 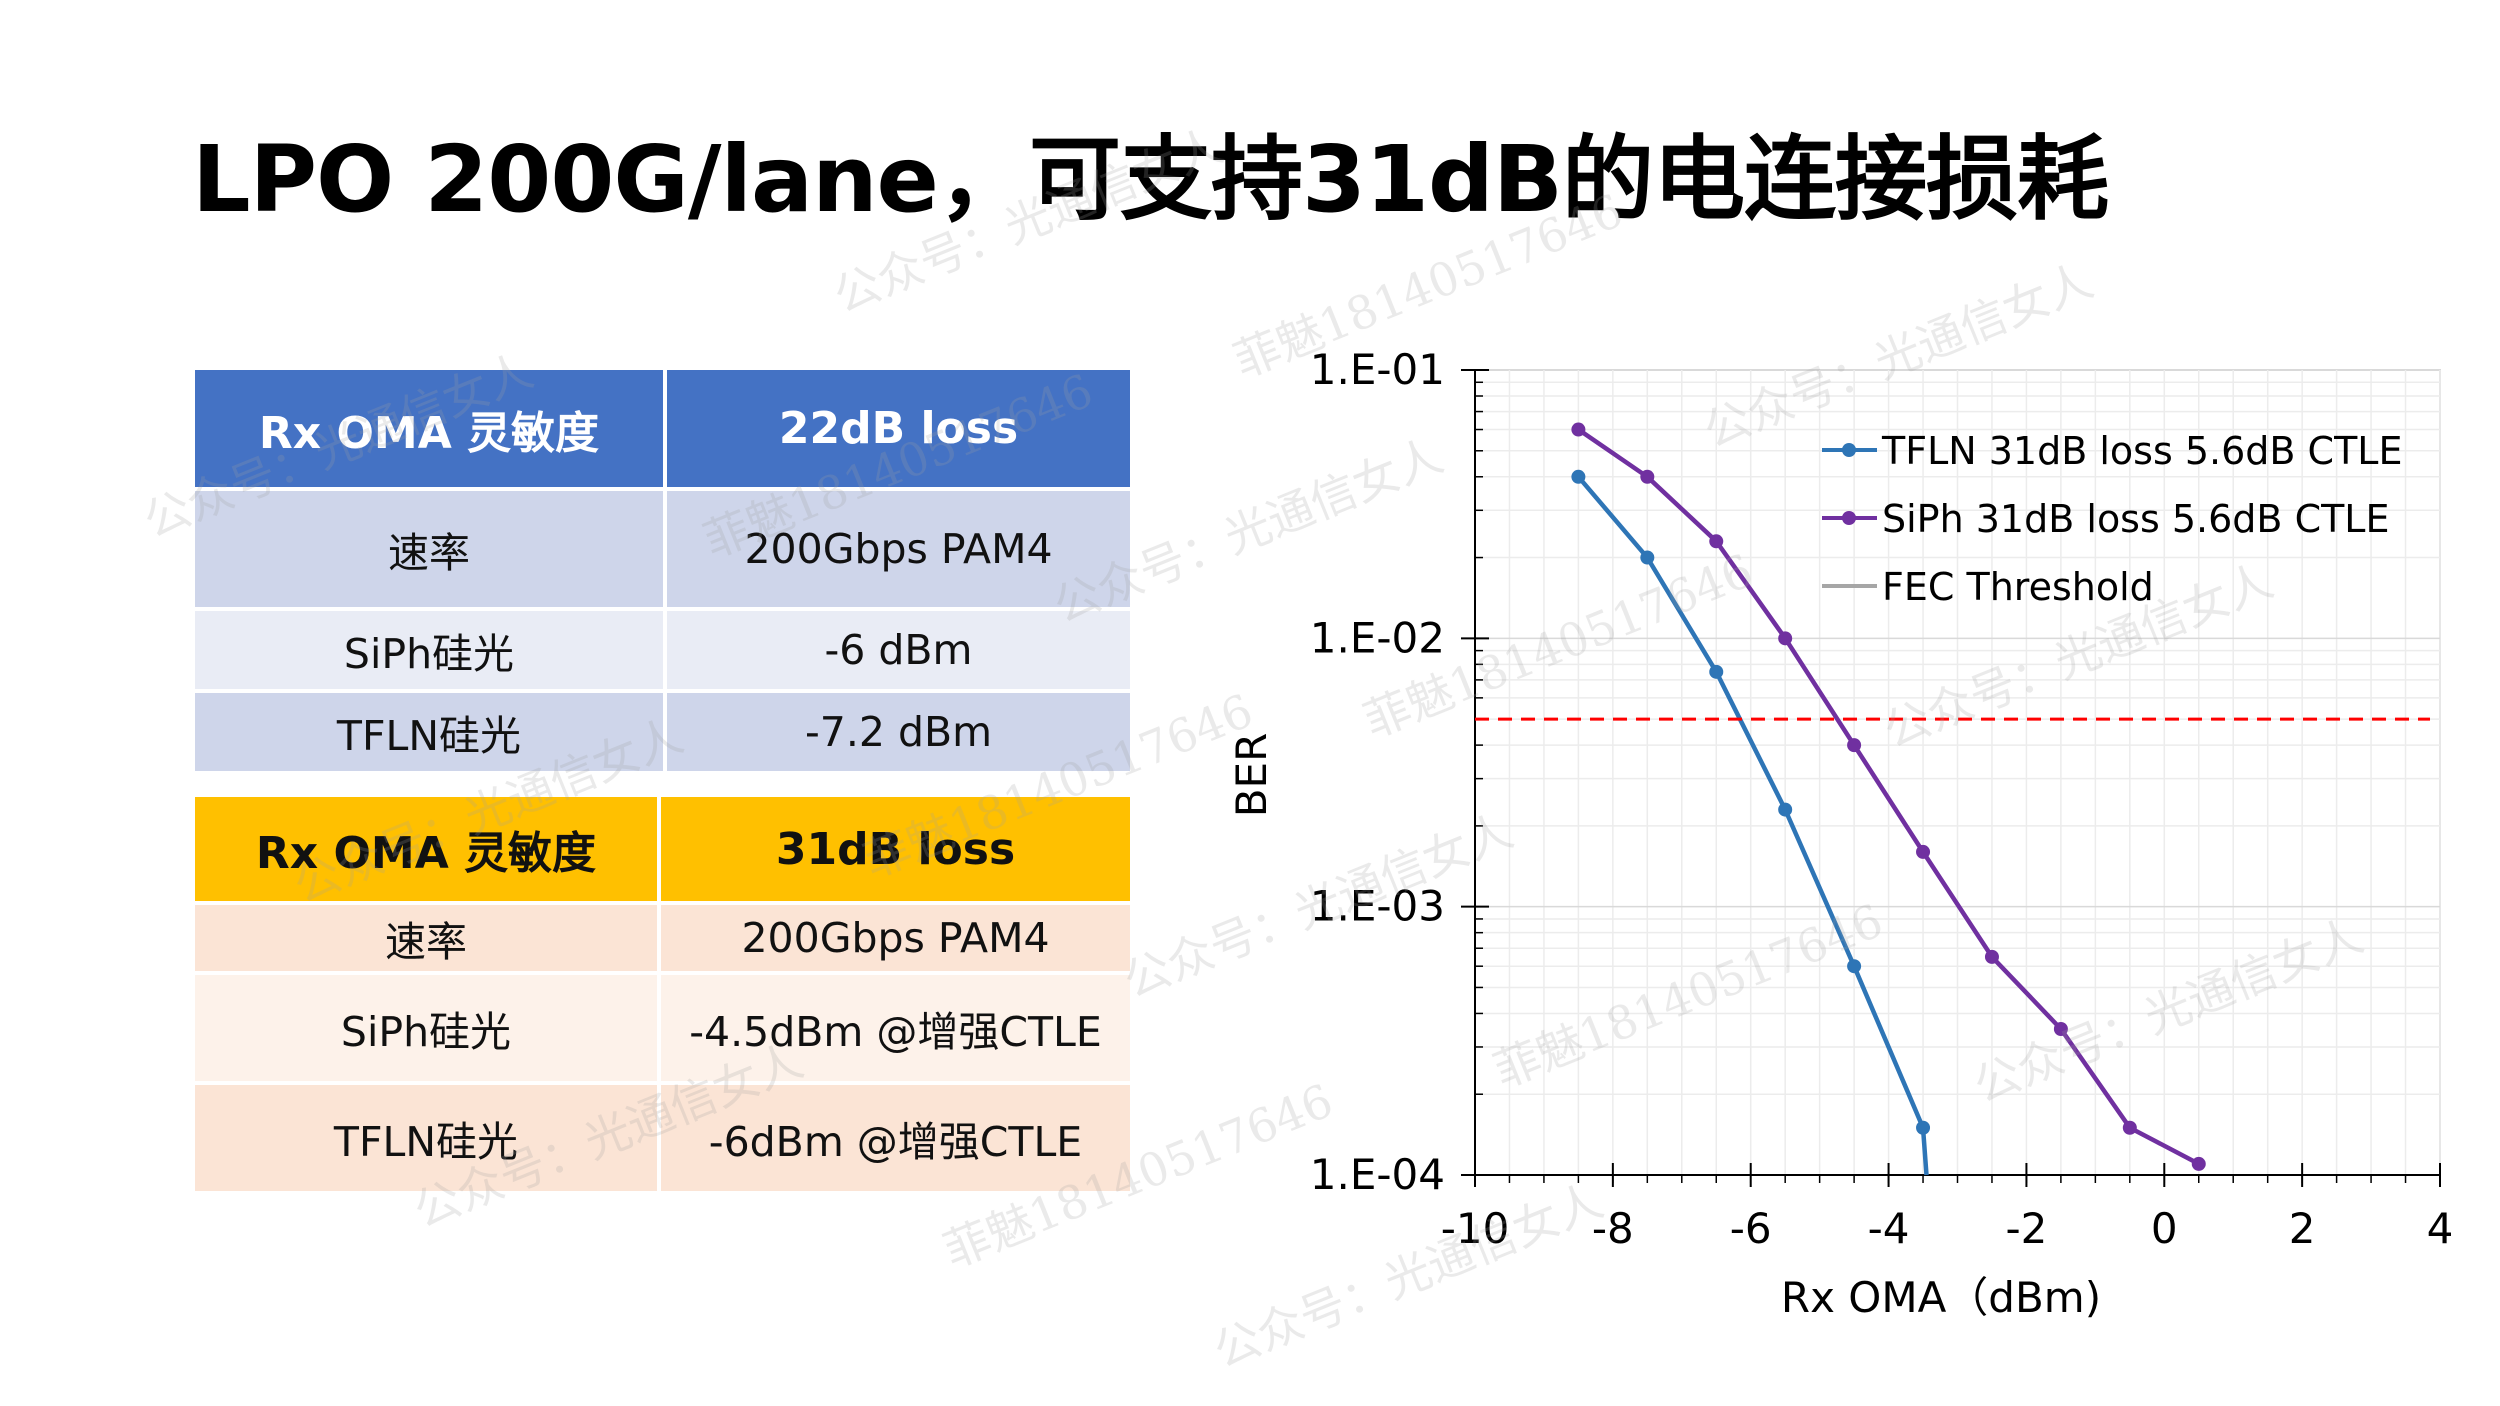 I want to click on page-title: LPO 200G/lane，可支持31dB的电连接损耗, so click(x=1150, y=179).